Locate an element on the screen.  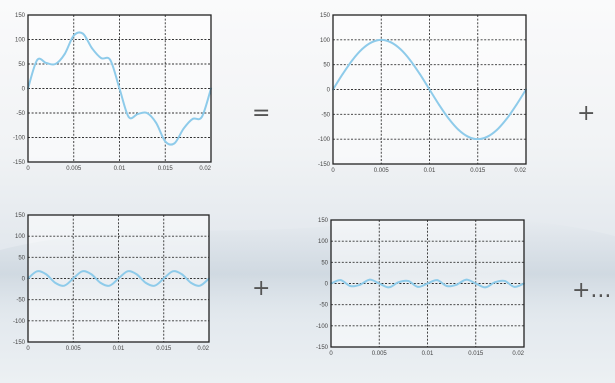
equals-sign: = is located at coordinates (261, 113).